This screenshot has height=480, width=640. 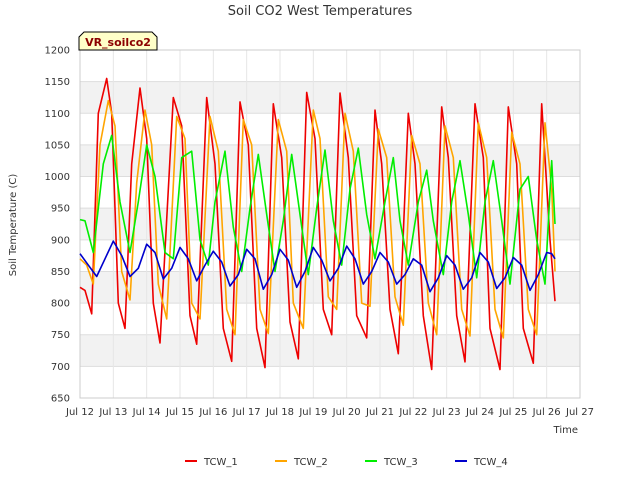 What do you see at coordinates (565, 430) in the screenshot?
I see `x-axis-title: Time` at bounding box center [565, 430].